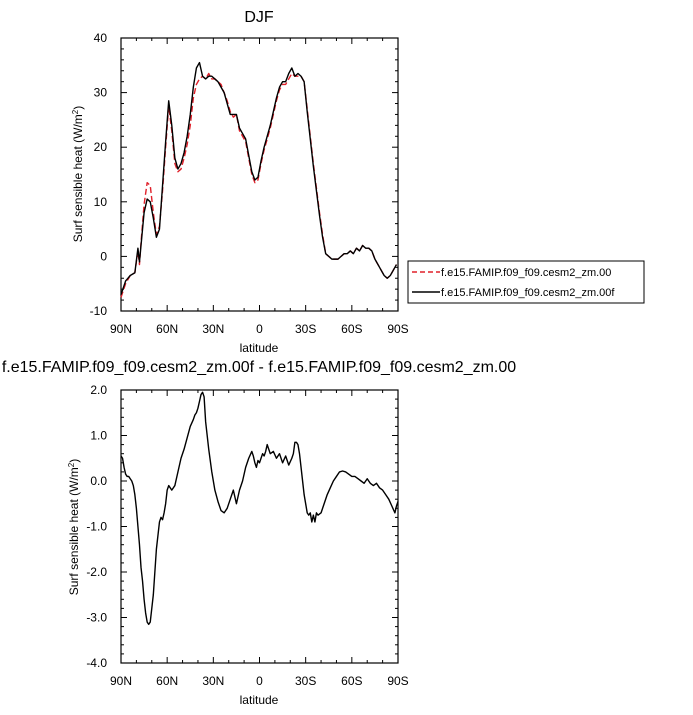  I want to click on bottom-xtick-label: 90N, so click(121, 681).